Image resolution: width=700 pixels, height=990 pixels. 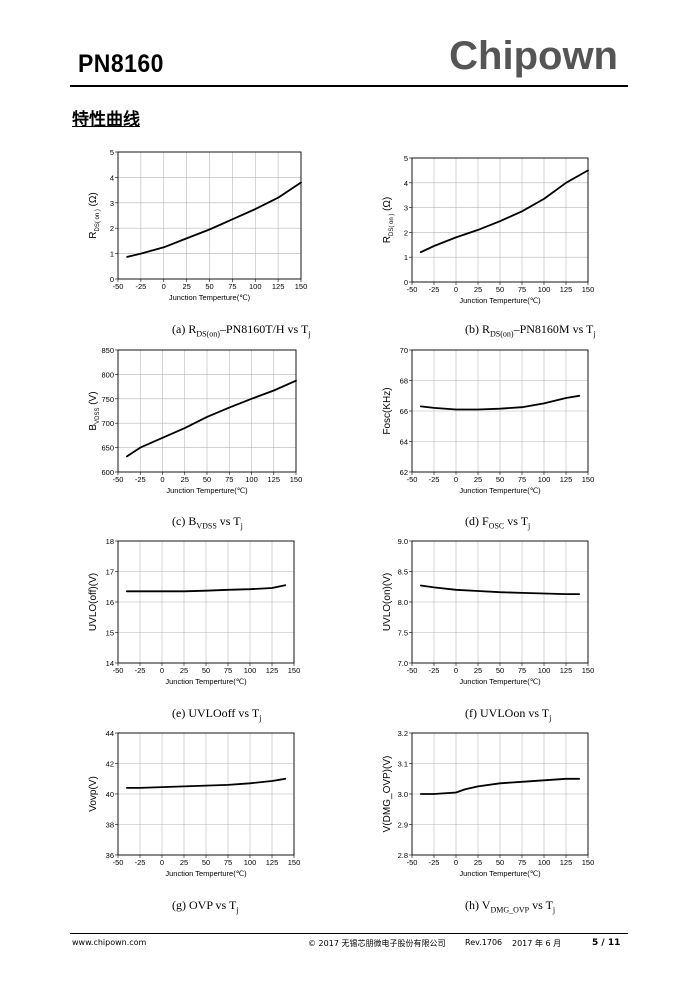 What do you see at coordinates (107, 374) in the screenshot?
I see `y-tick-label: 800` at bounding box center [107, 374].